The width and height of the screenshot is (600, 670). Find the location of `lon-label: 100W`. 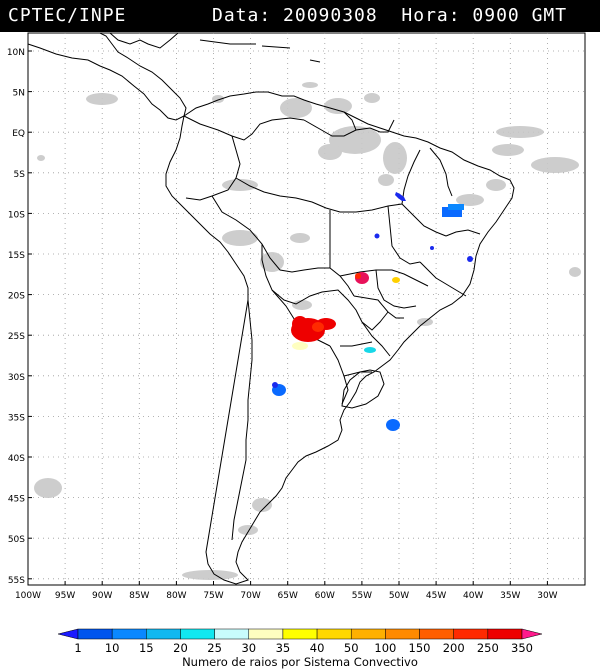

lon-label: 100W is located at coordinates (28, 596).